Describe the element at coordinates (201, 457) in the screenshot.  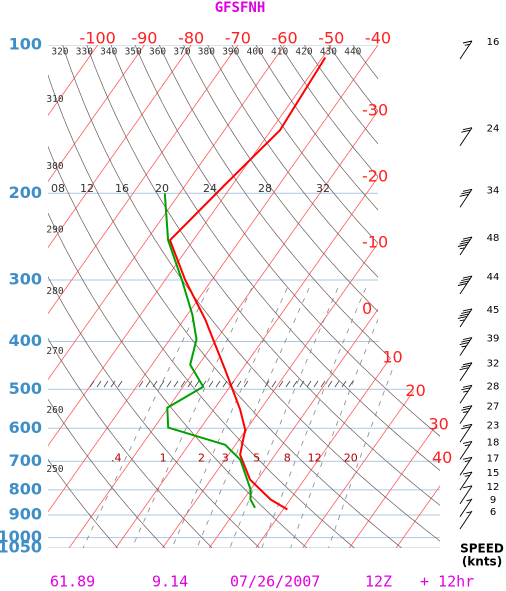
I see `mixing-ratio-label: 2` at that location.